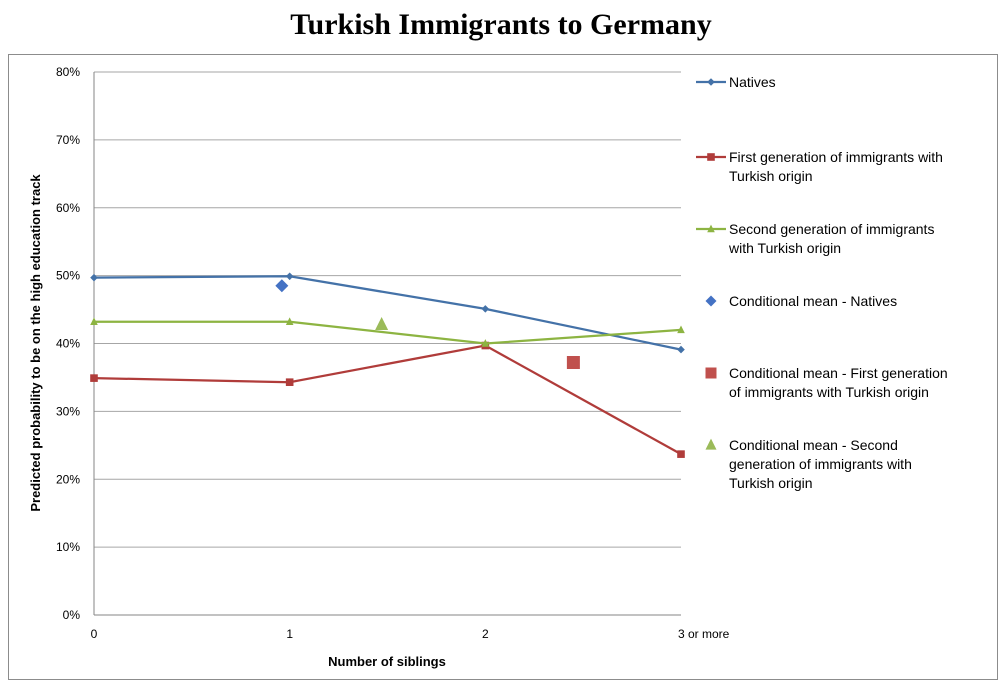  Describe the element at coordinates (771, 483) in the screenshot. I see `legend-label-cm_second_gen: Turkish origin` at that location.